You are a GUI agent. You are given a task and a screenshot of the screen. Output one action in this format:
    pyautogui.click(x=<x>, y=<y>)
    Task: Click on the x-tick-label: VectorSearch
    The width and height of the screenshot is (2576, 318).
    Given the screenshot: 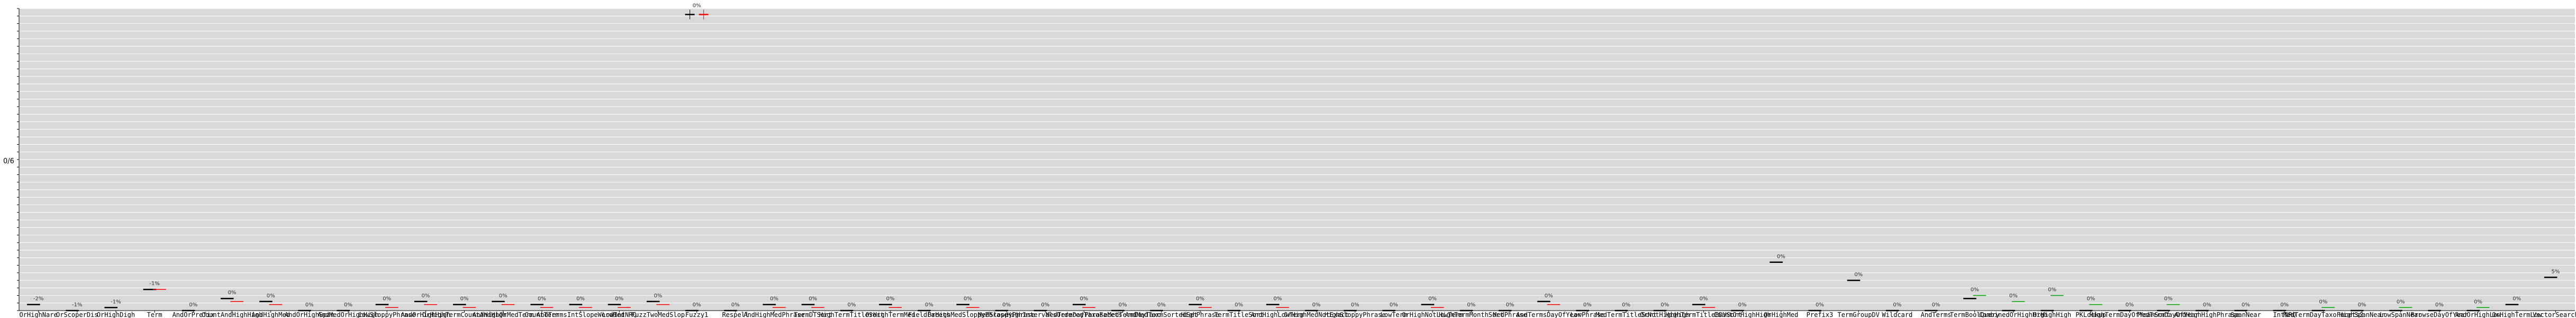 What is the action you would take?
    pyautogui.click(x=2554, y=314)
    